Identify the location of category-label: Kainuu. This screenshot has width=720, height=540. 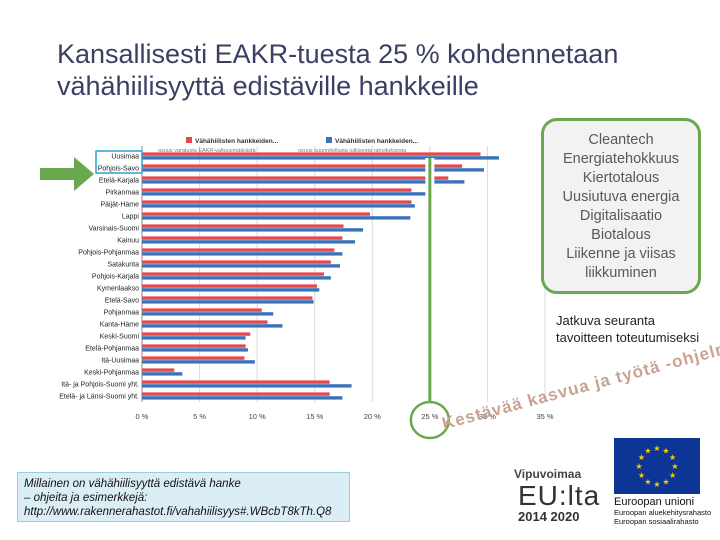
(128, 241).